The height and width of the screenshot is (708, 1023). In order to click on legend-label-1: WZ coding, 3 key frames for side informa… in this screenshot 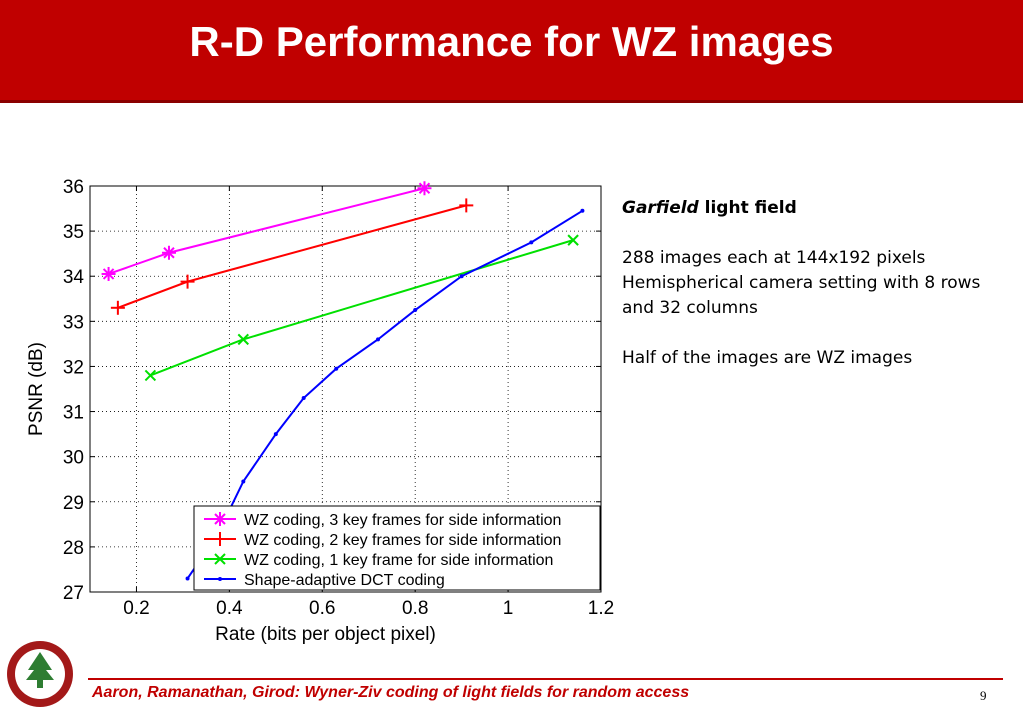, I will do `click(402, 520)`.